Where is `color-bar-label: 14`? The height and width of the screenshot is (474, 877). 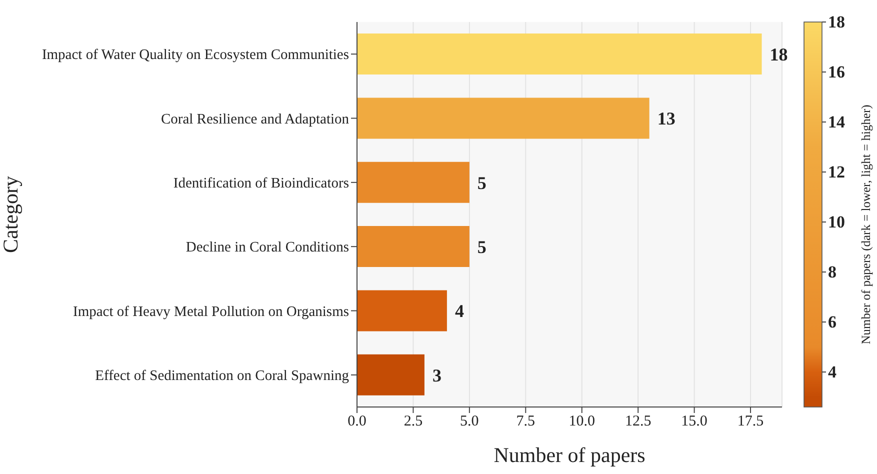
color-bar-label: 14 is located at coordinates (837, 122).